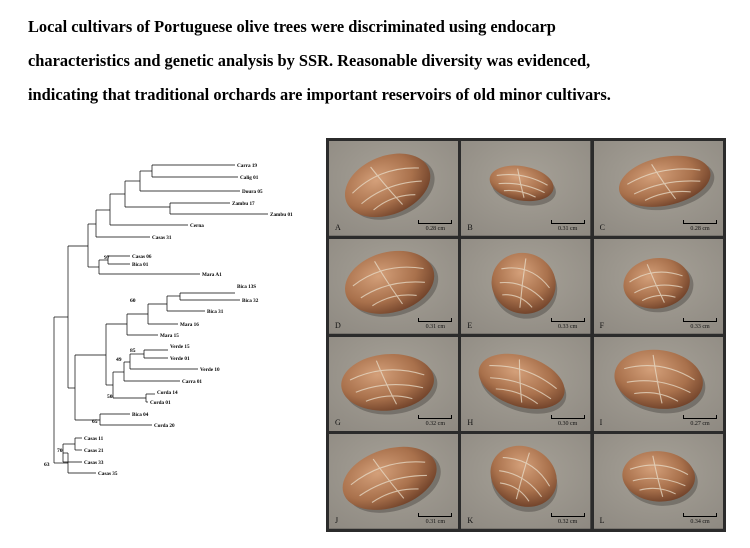  I want to click on endocarp-photo: K 0.32 cm, so click(526, 481).